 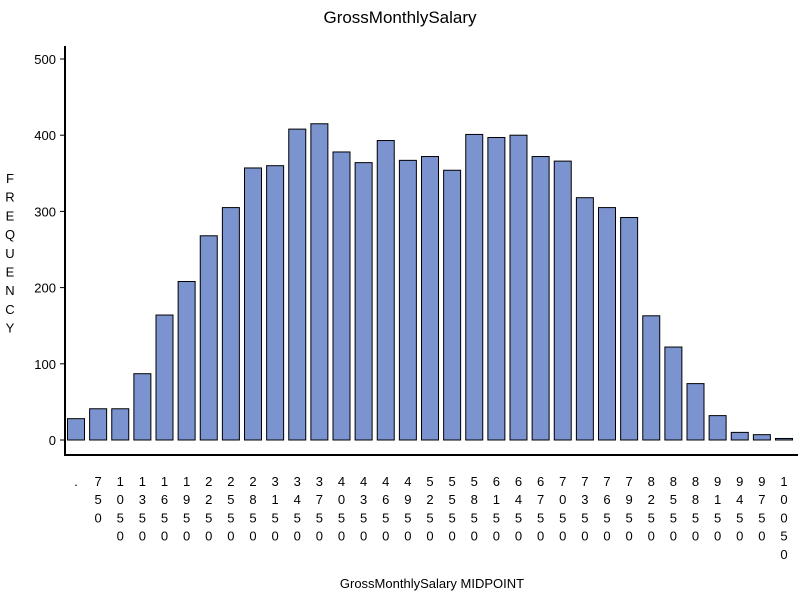 I want to click on x-tick-label: 5 2 5 0, so click(x=429, y=509).